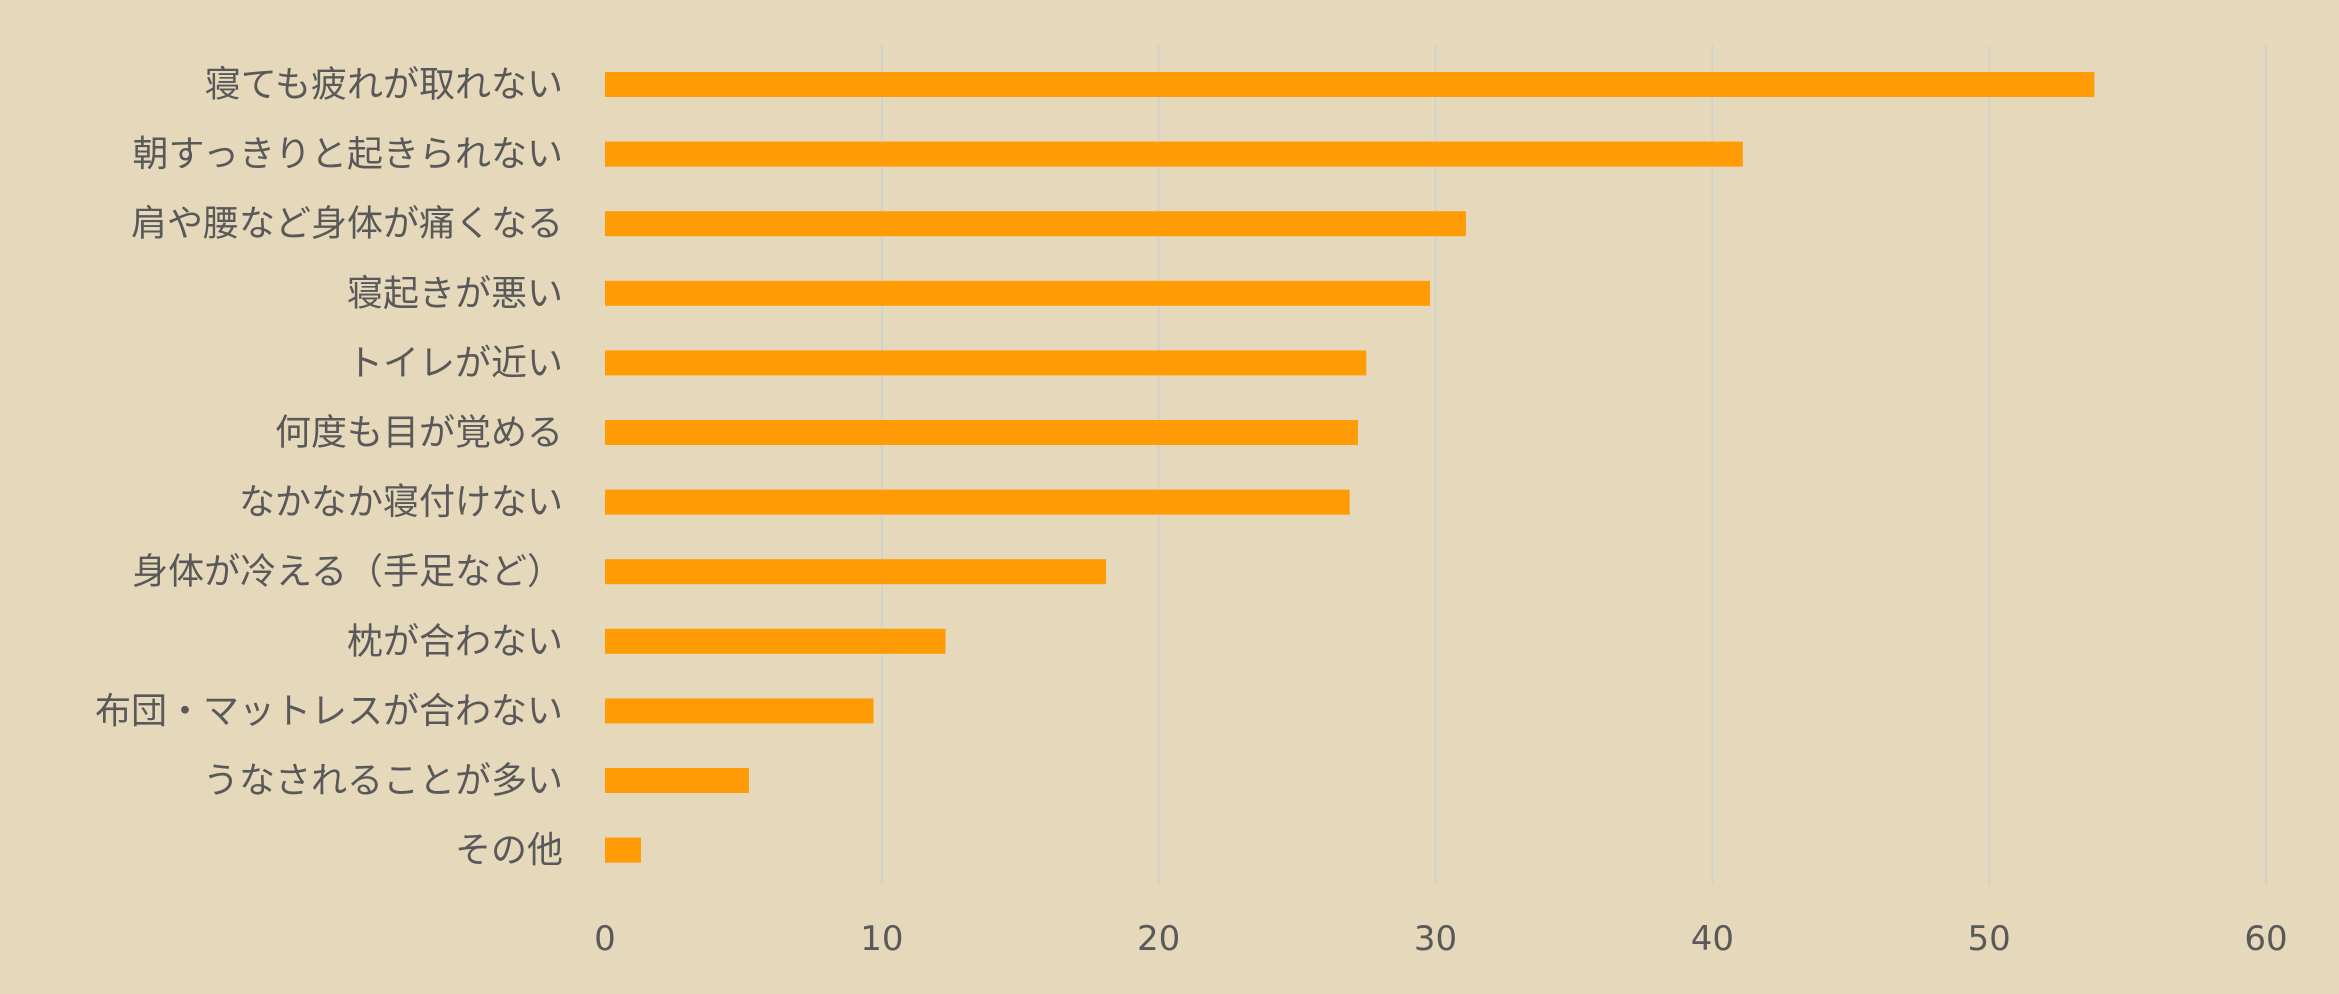  Describe the element at coordinates (455, 293) in the screenshot. I see `category-label: 寝起きが悪い` at that location.